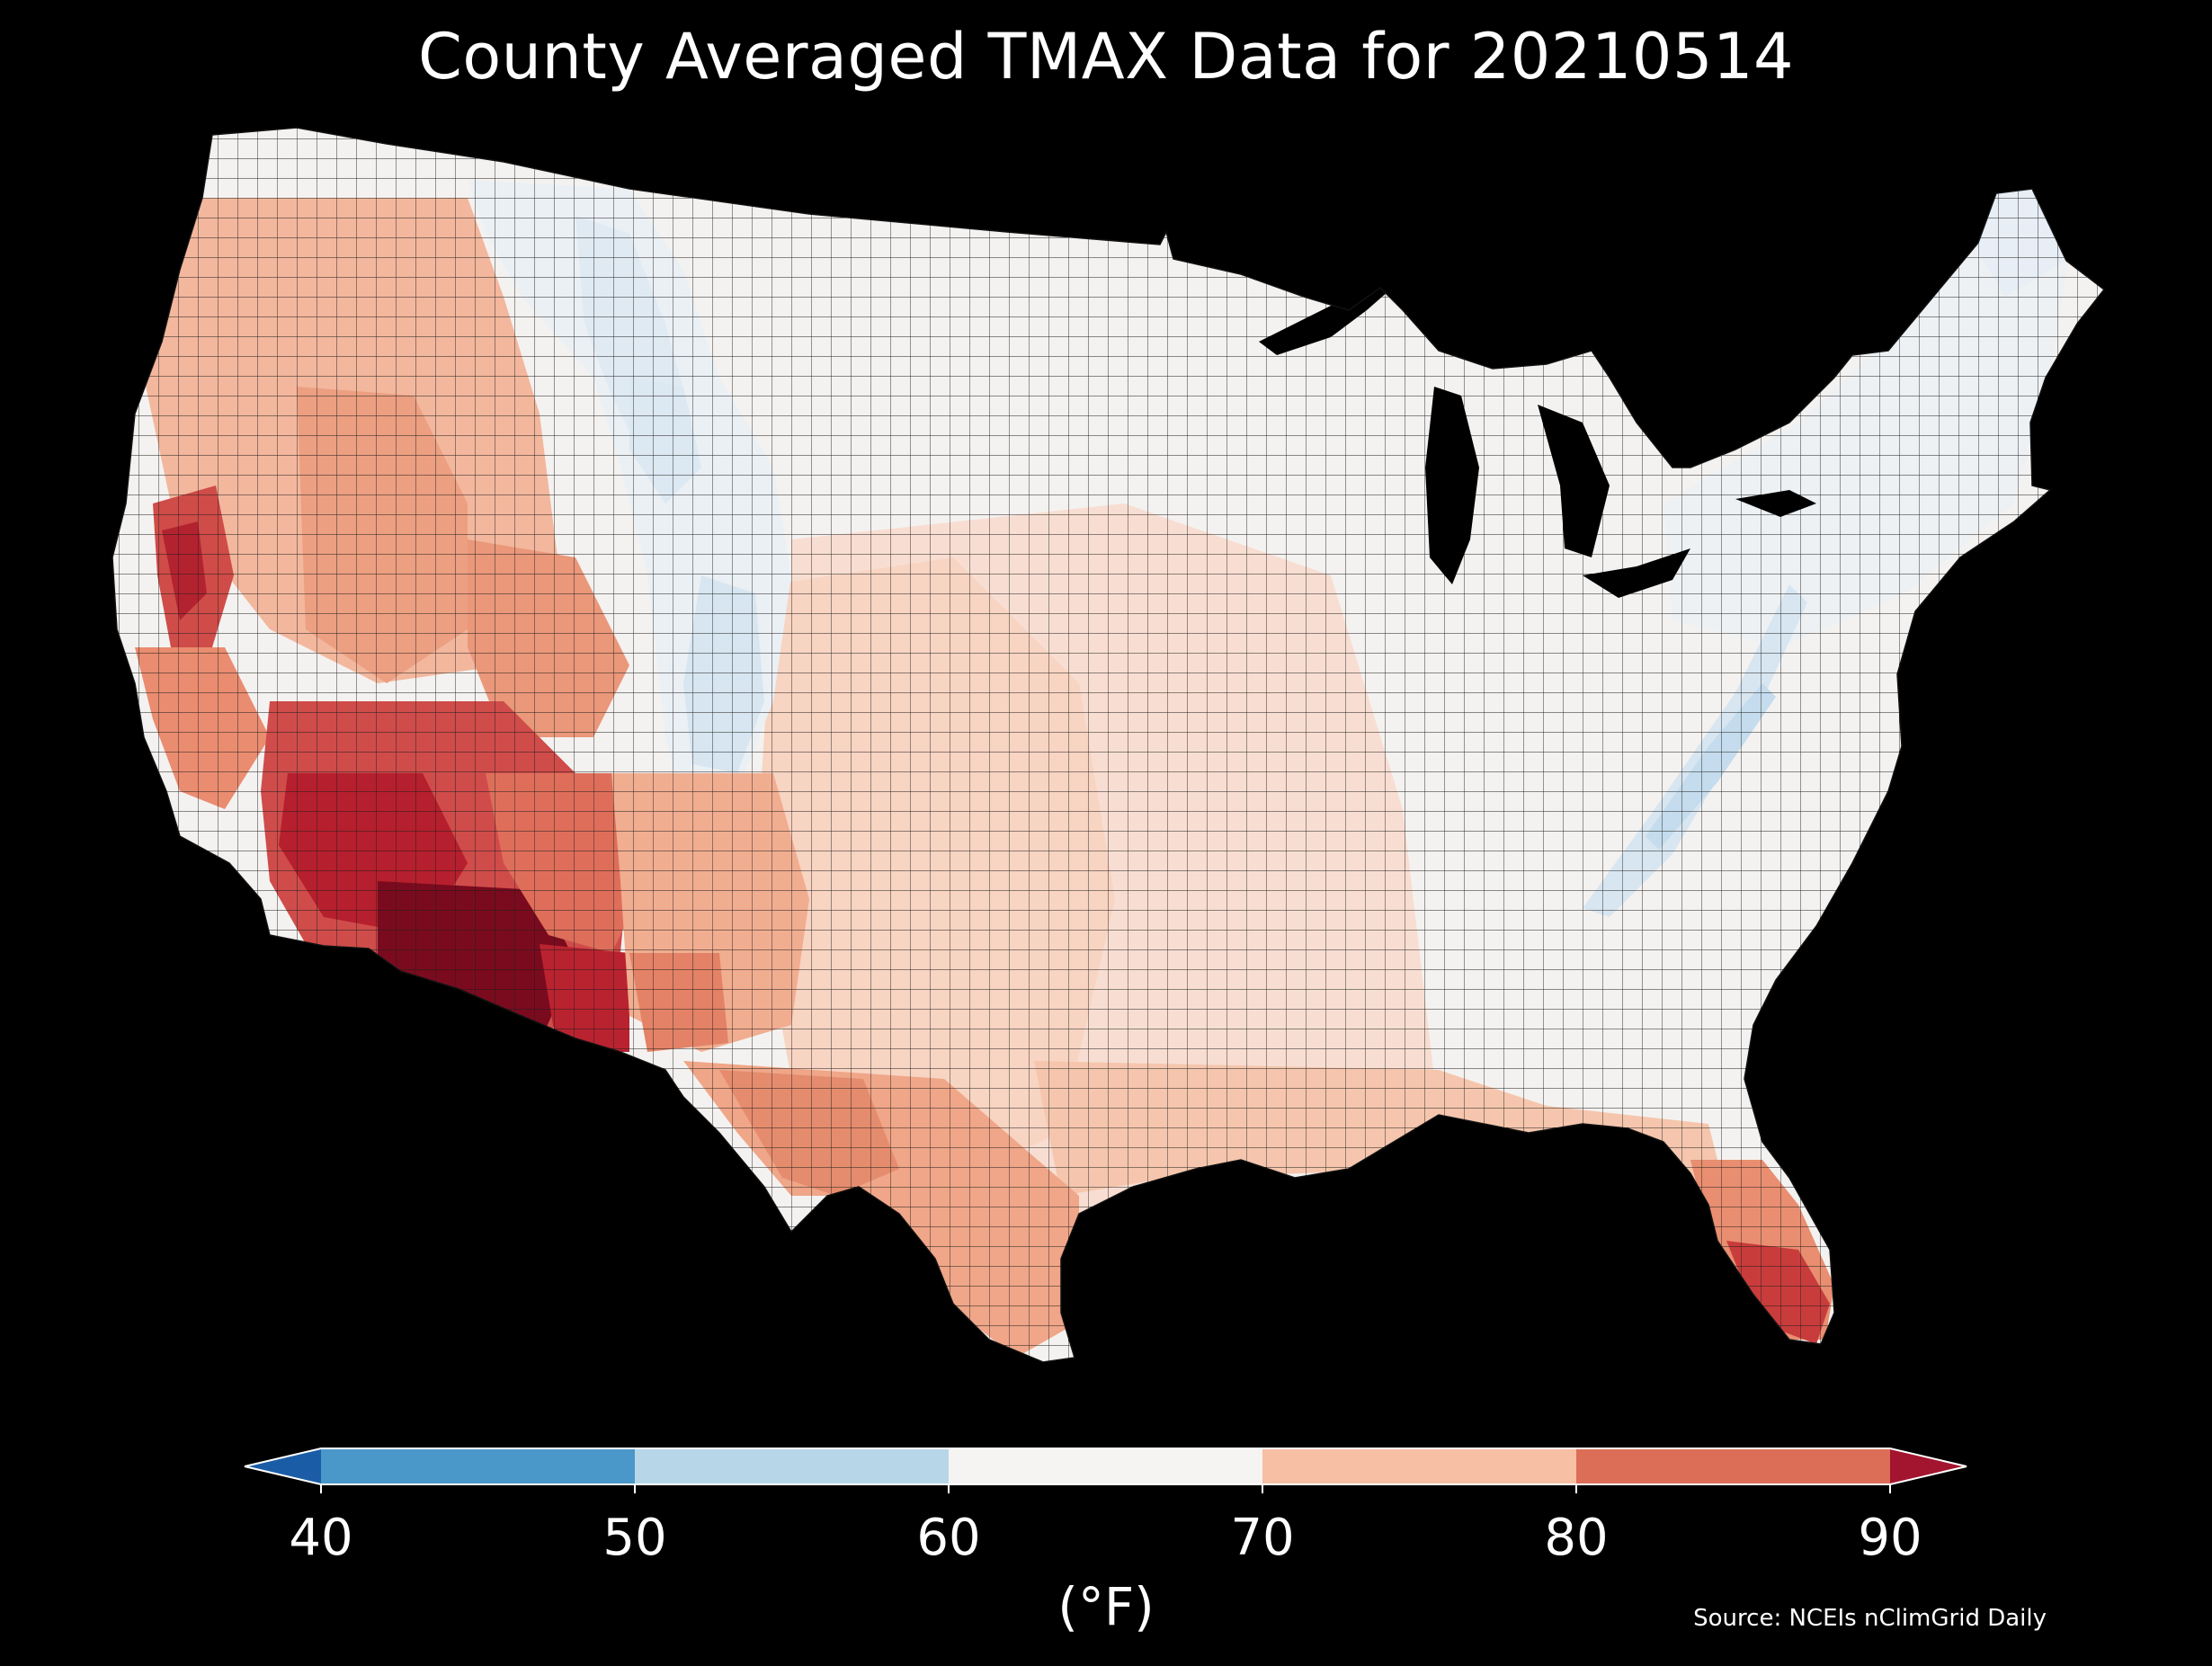 Image resolution: width=2212 pixels, height=1666 pixels. What do you see at coordinates (1928, 1466) in the screenshot?
I see `colorbar-extend-high` at bounding box center [1928, 1466].